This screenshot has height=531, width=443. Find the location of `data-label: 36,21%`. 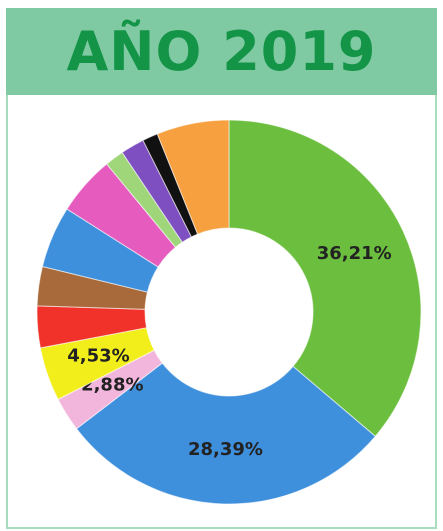

data-label: 36,21% is located at coordinates (354, 253).